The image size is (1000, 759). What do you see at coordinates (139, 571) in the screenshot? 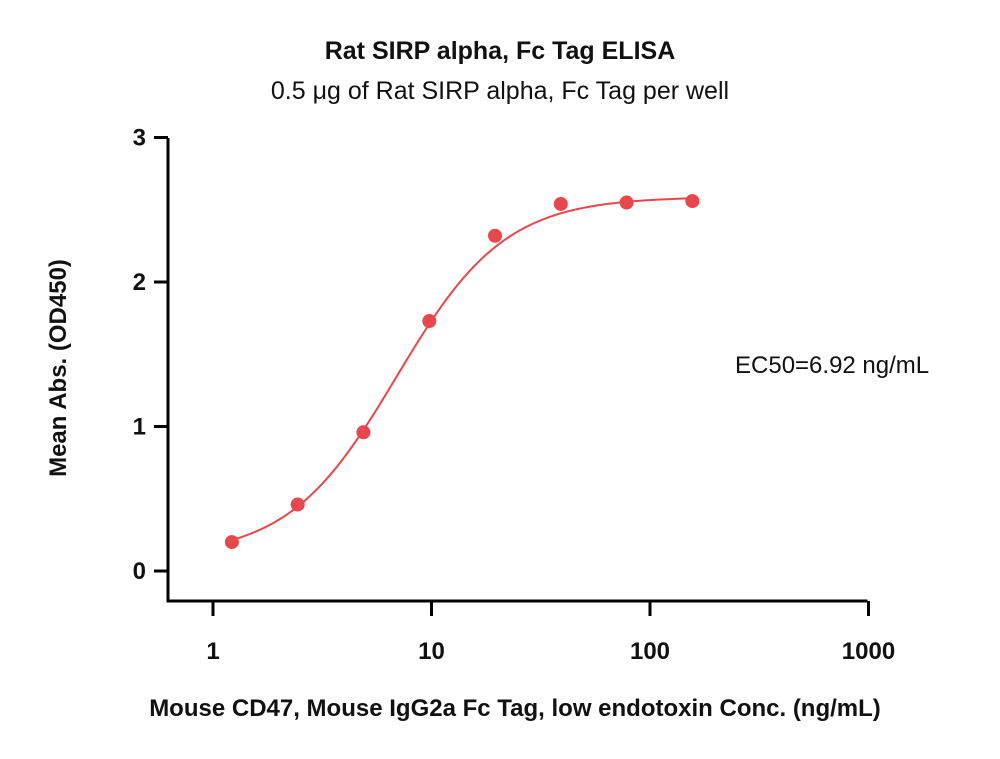
I see `y-tick-label: 0` at bounding box center [139, 571].